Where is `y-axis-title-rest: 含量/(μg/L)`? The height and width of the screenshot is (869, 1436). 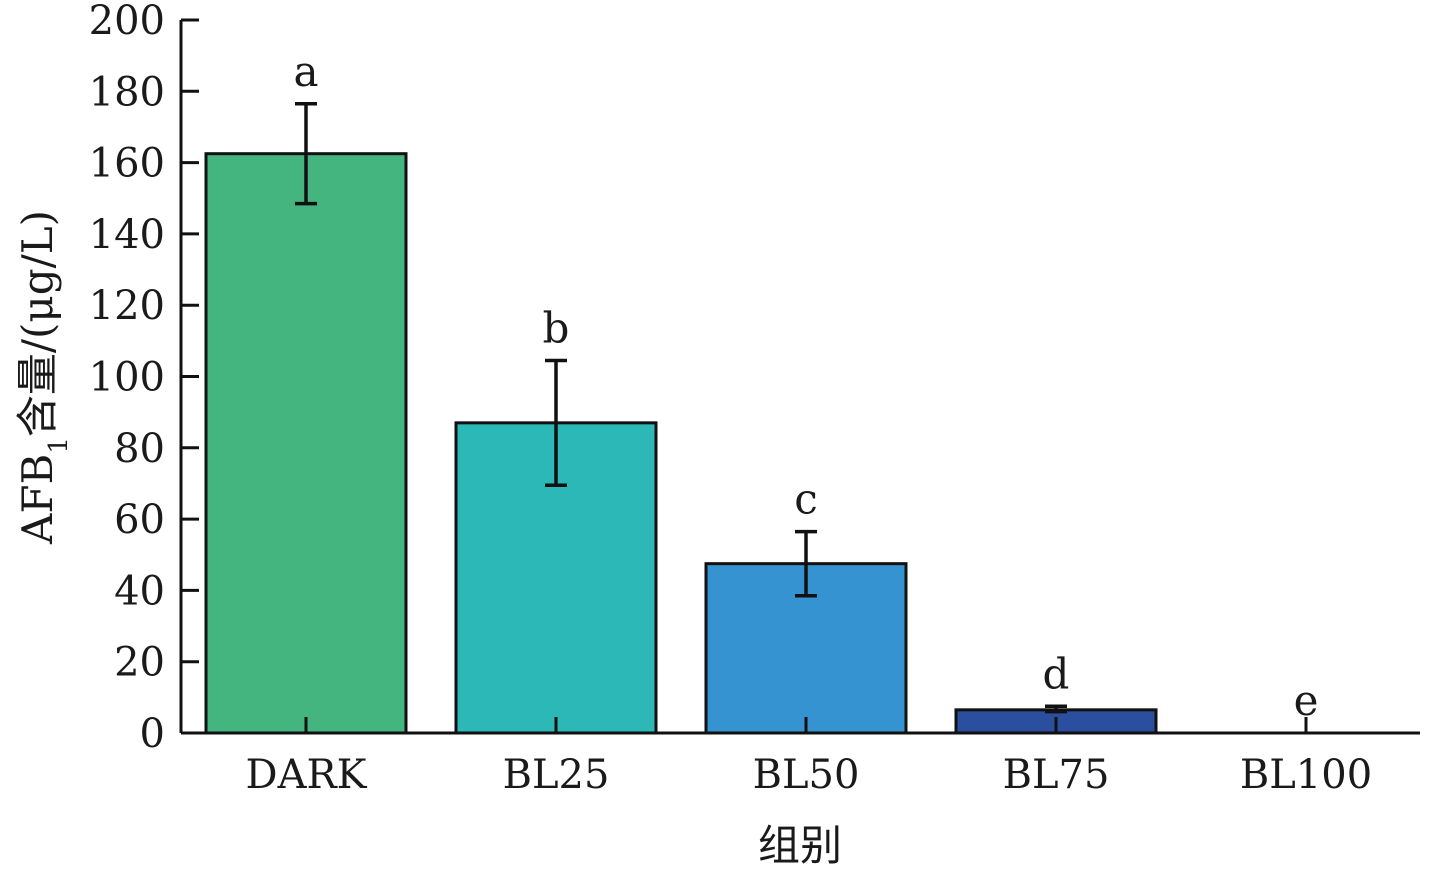
y-axis-title-rest: 含量/(μg/L) is located at coordinates (37, 323).